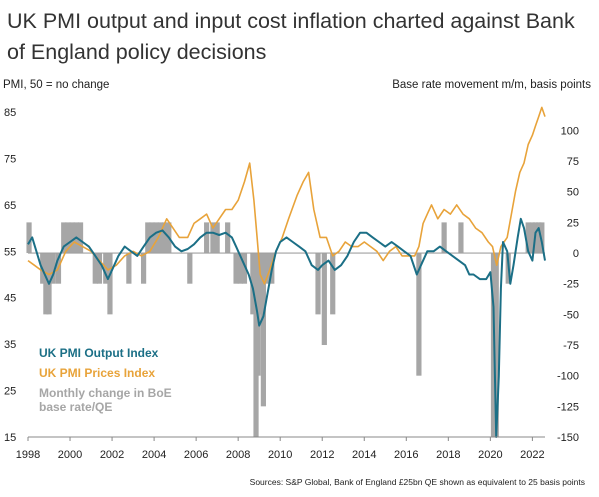 The height and width of the screenshot is (497, 599). I want to click on right-tick-label-4: 0, so click(576, 254).